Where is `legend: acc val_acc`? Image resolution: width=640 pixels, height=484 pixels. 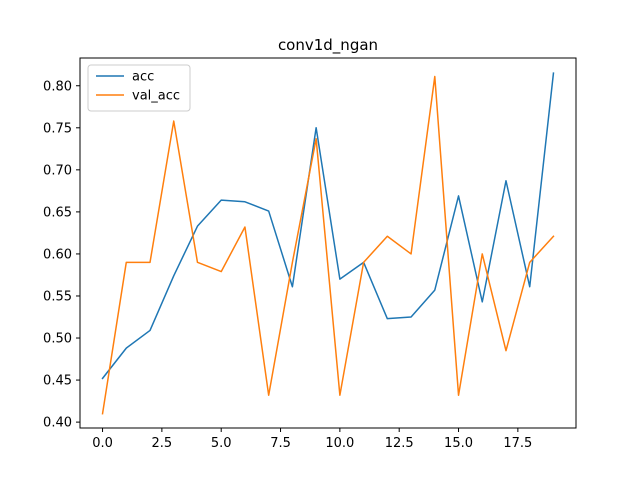
legend: acc val_acc is located at coordinates (139, 88).